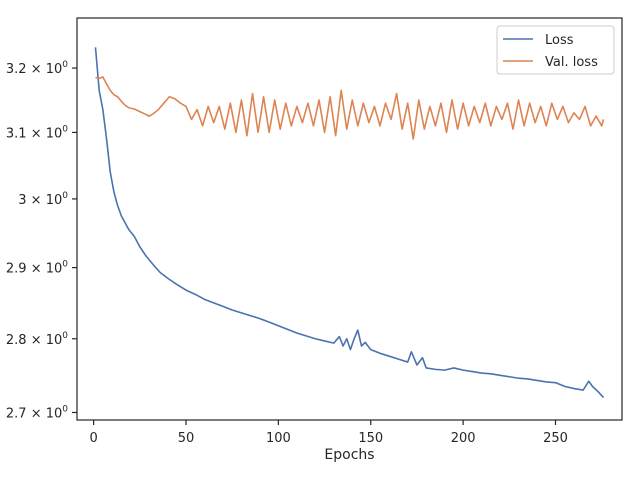 The width and height of the screenshot is (640, 480). Describe the element at coordinates (37, 339) in the screenshot. I see `y-tick-label: 2.8 × 100` at that location.